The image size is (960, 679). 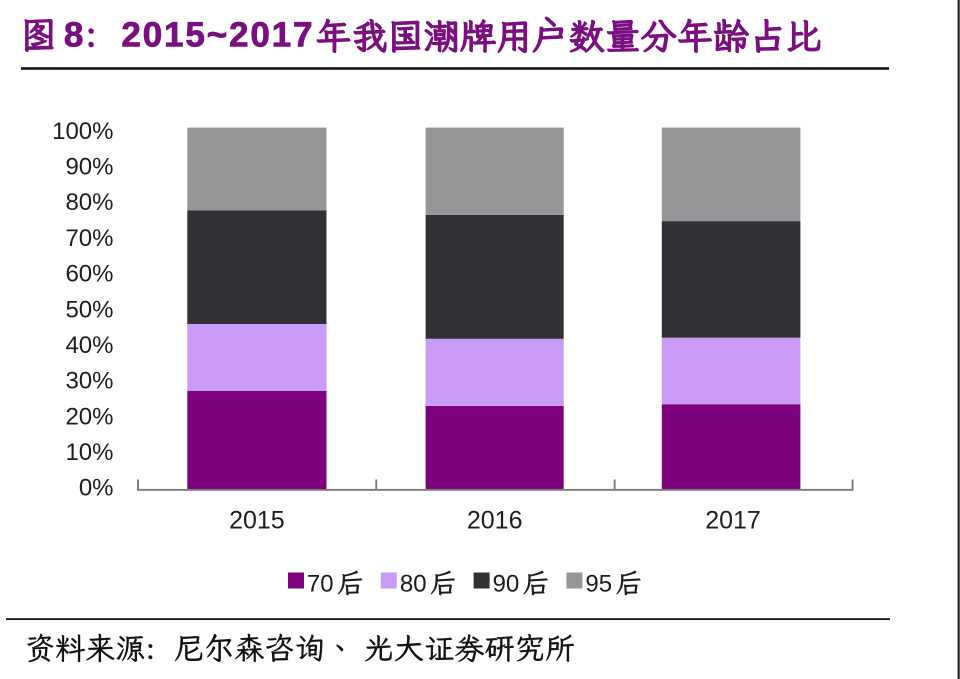 What do you see at coordinates (96, 488) in the screenshot?
I see `svg-text: 0%` at bounding box center [96, 488].